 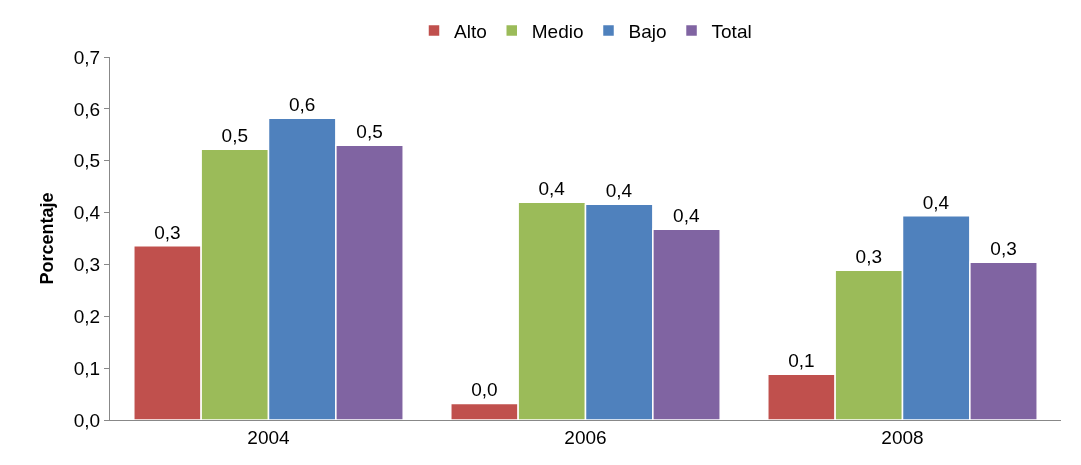 What do you see at coordinates (647, 31) in the screenshot?
I see `legend-label: Bajo` at bounding box center [647, 31].